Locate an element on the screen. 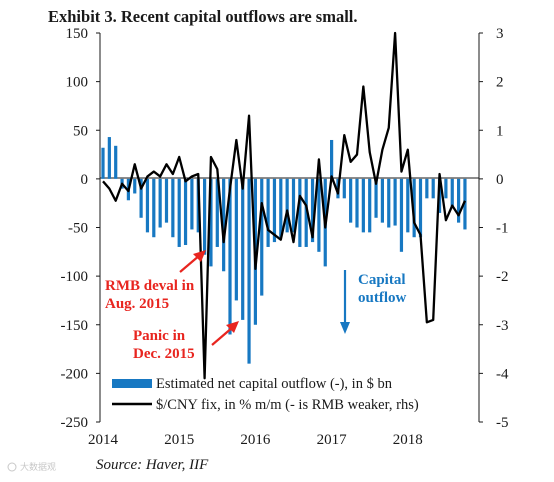 This screenshot has width=554, height=482. panic-arrow is located at coordinates (222, 336).